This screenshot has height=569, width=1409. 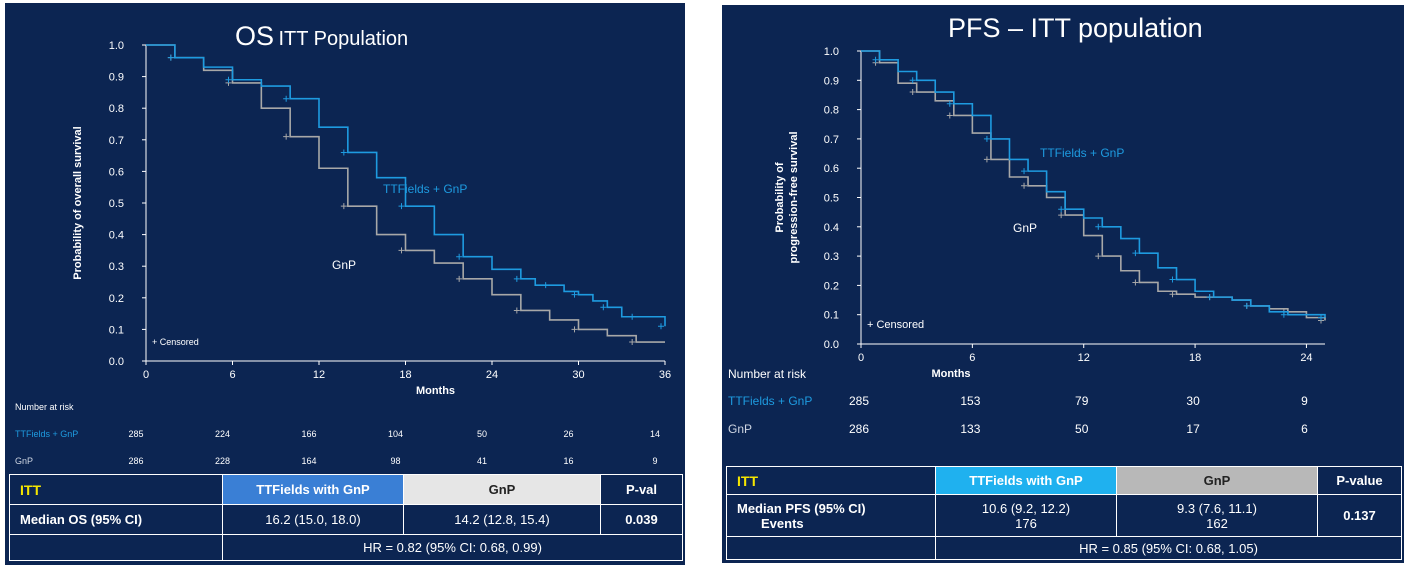 I want to click on os-risk-value: 224, so click(x=222, y=434).